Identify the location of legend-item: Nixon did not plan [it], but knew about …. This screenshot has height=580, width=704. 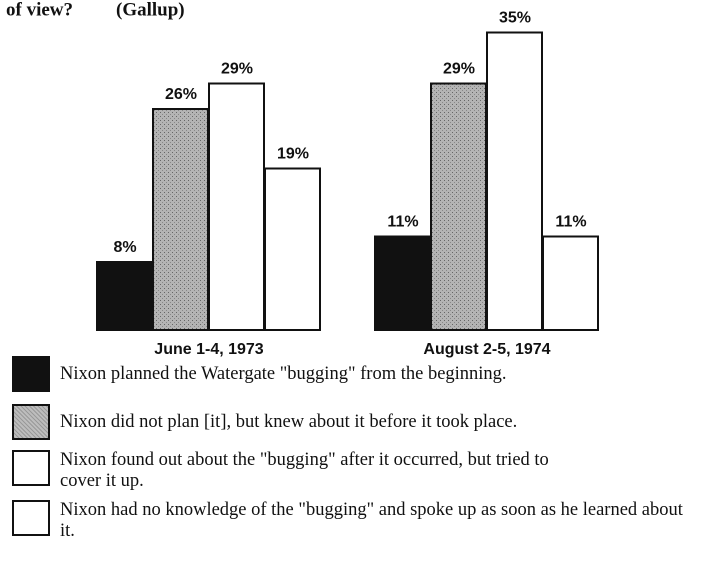
(357, 422).